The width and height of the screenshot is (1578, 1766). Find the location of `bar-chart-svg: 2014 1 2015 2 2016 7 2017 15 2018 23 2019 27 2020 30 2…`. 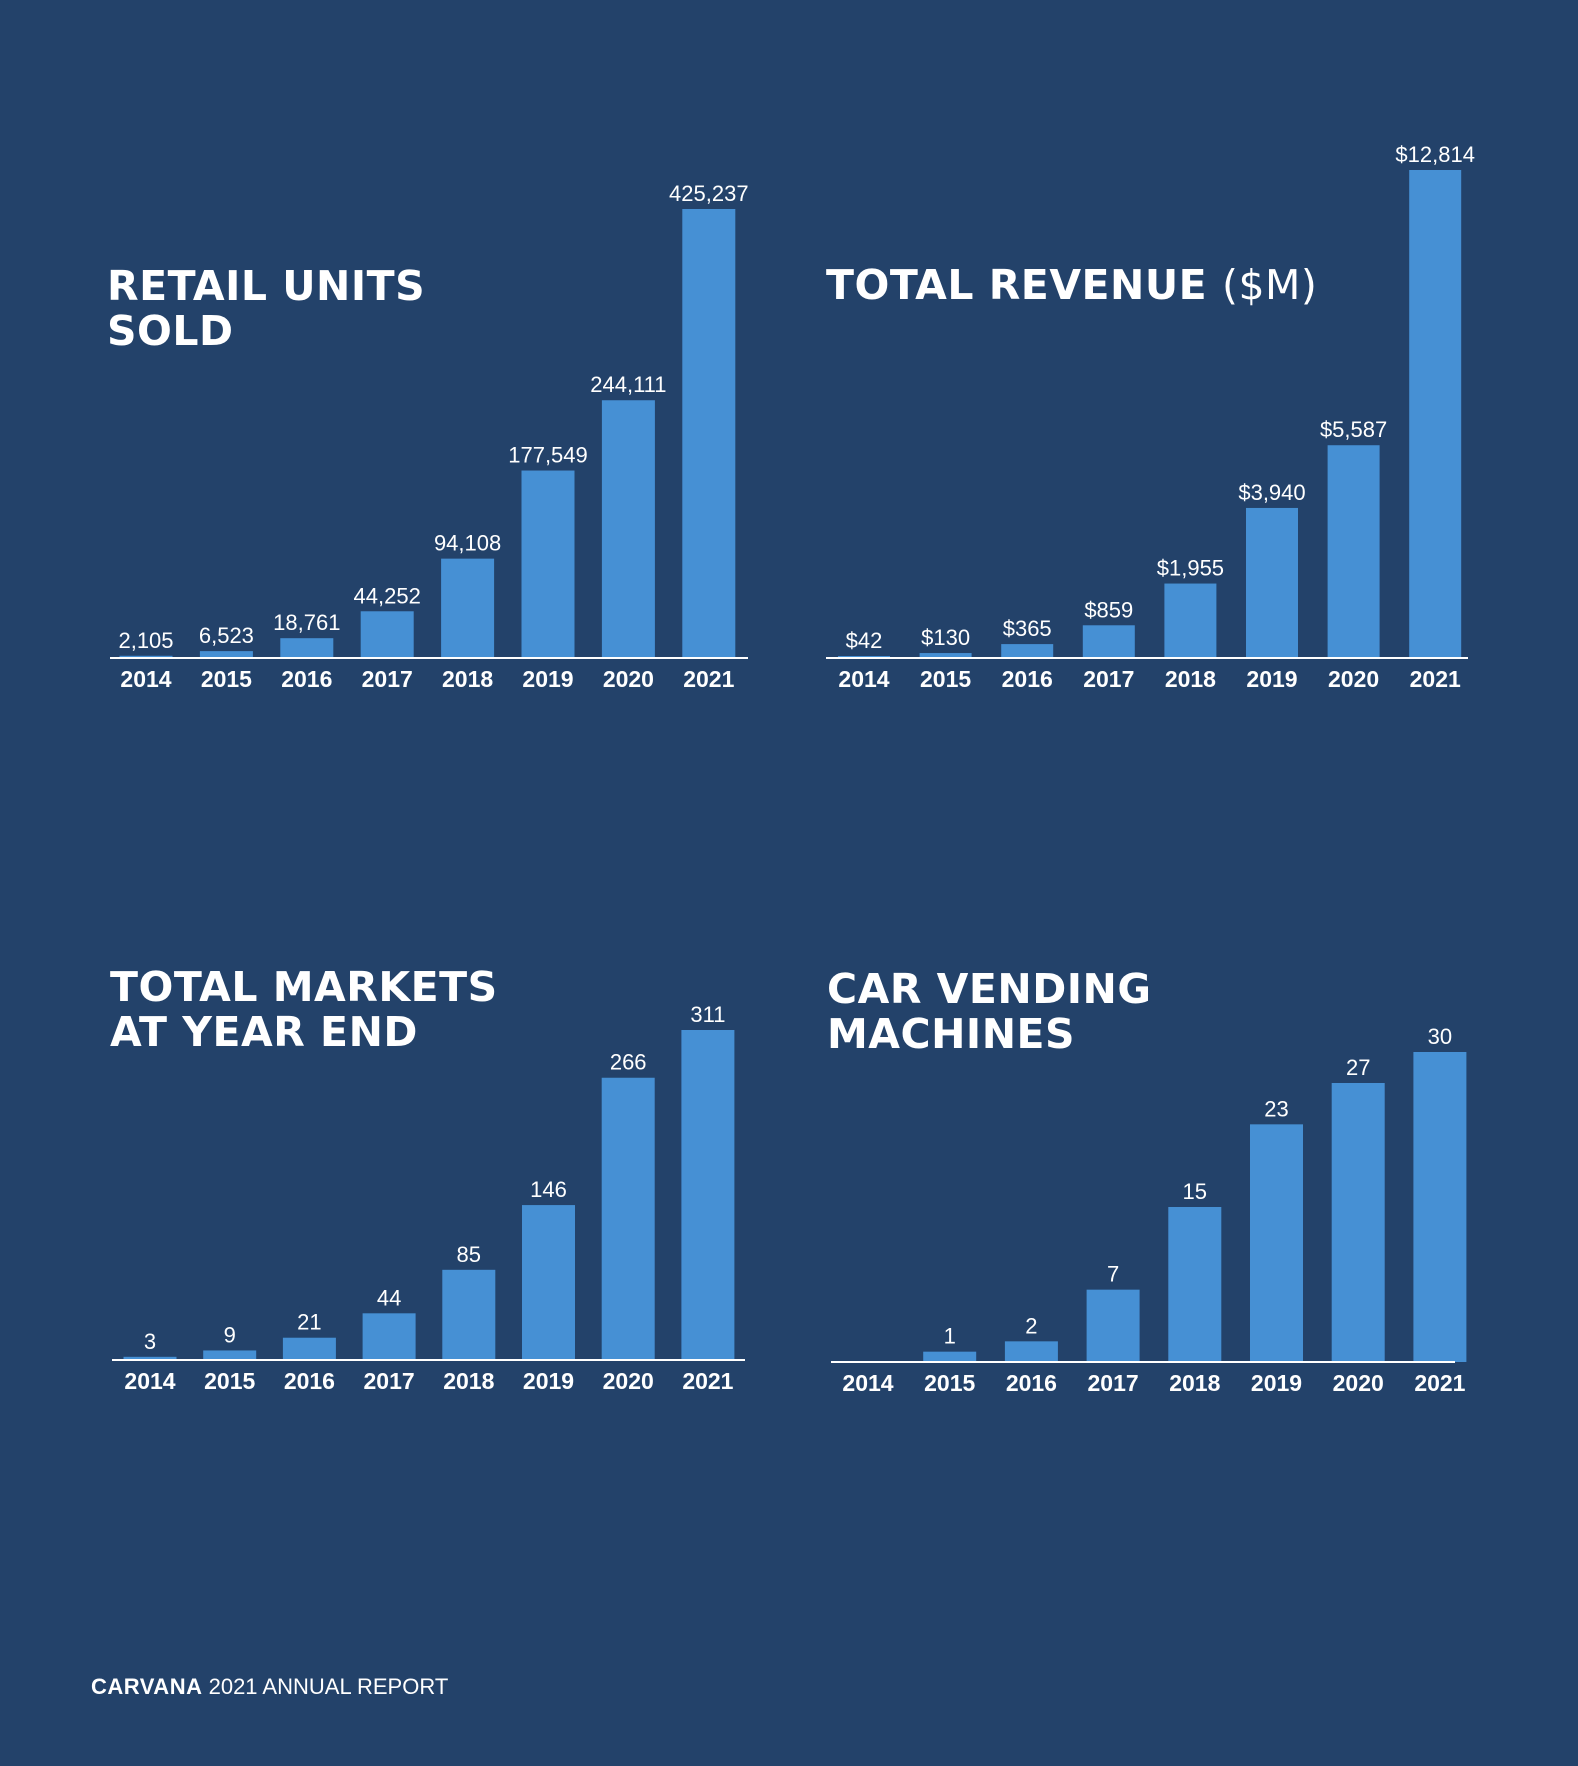

bar-chart-svg: 2014 1 2015 2 2016 7 2017 15 2018 23 2019 27 2020 30 2… is located at coordinates (1149, 1210).